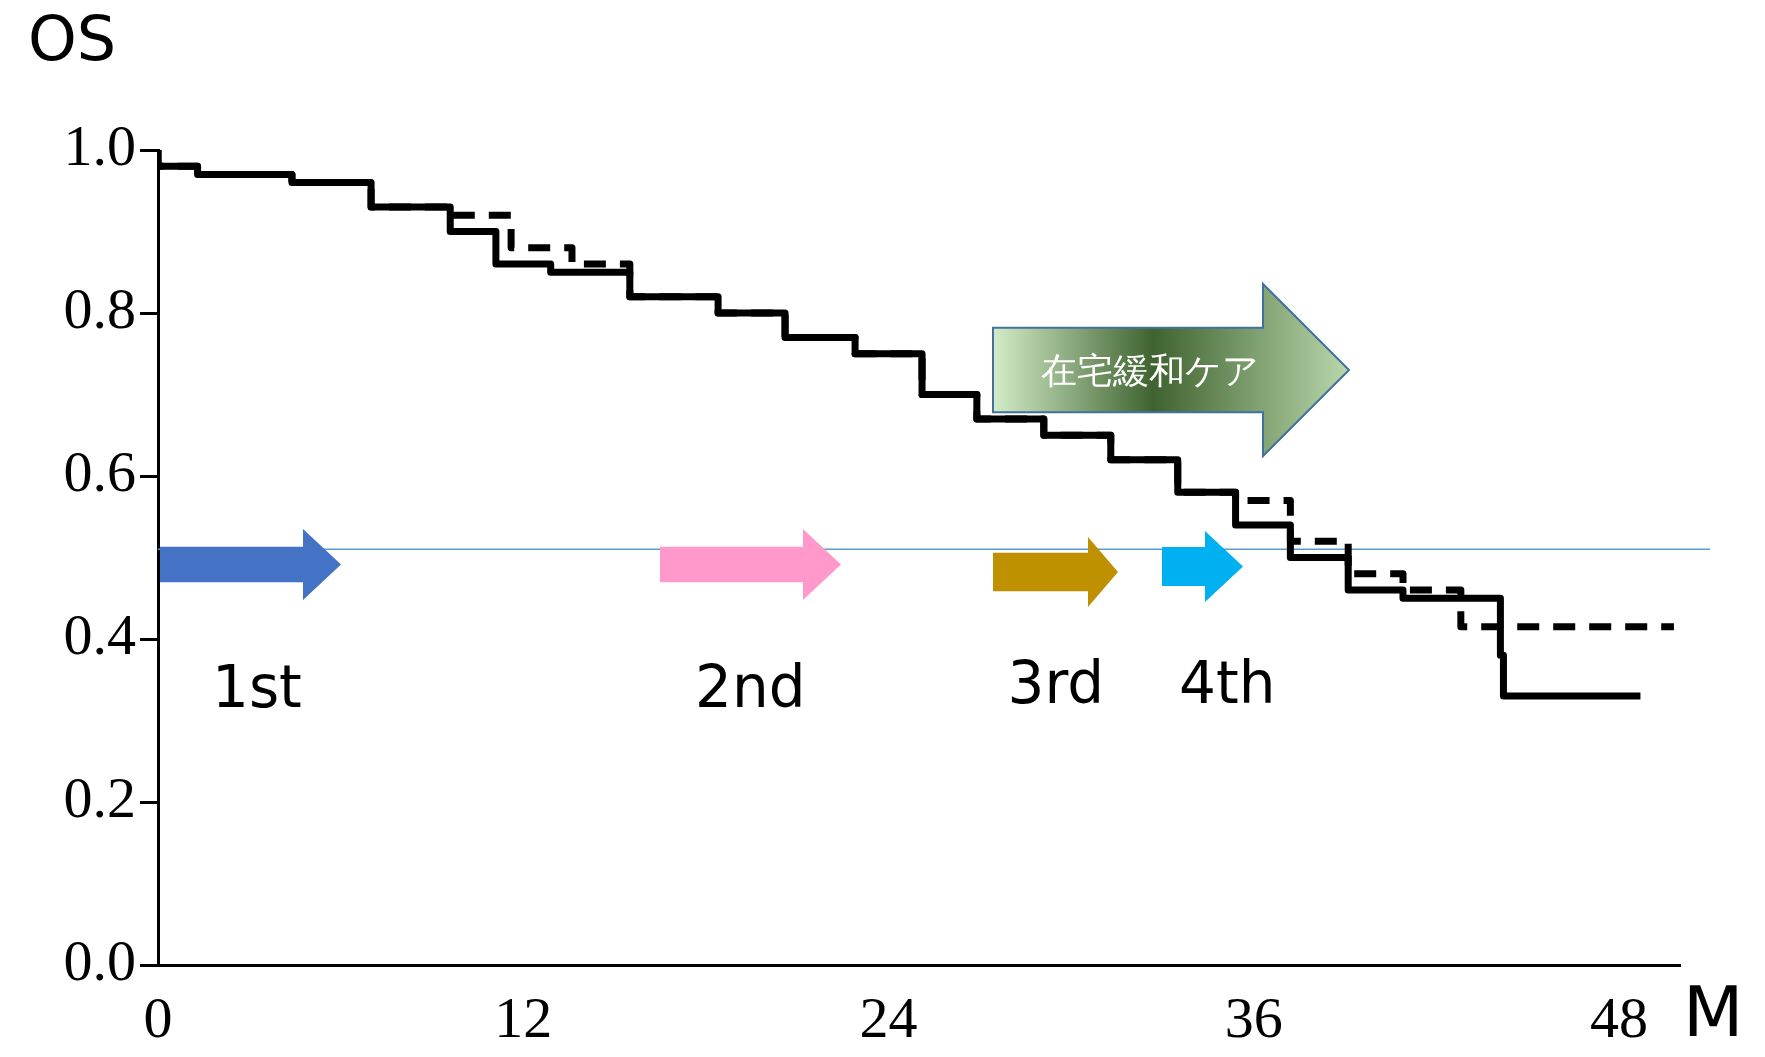 Image resolution: width=1765 pixels, height=1057 pixels. I want to click on annotation: 在宅緩和ケア, so click(1150, 370).